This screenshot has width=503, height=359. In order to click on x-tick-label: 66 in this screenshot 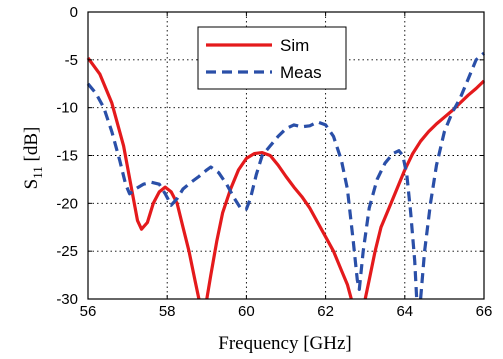, I will do `click(484, 311)`.